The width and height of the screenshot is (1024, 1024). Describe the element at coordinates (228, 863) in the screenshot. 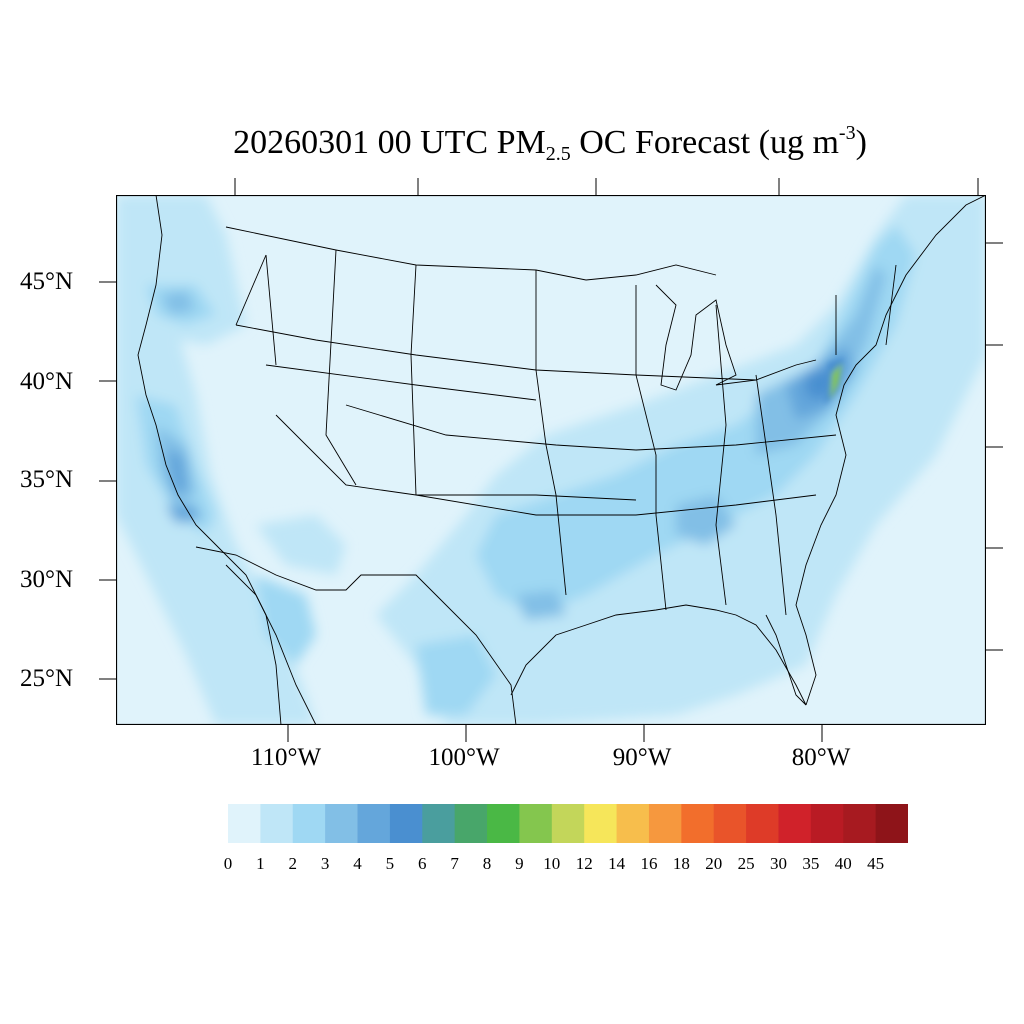

I see `colorbar-label: 0` at that location.